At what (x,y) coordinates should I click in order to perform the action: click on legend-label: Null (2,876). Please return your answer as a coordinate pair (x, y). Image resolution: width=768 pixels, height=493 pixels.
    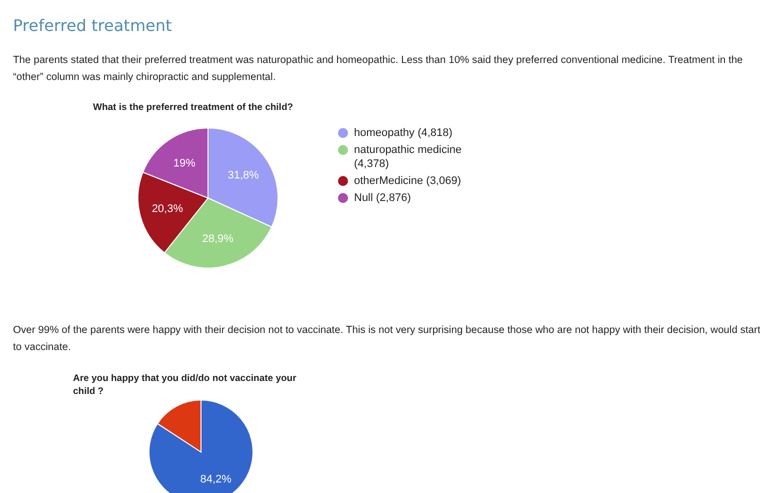
    Looking at the image, I should click on (382, 198).